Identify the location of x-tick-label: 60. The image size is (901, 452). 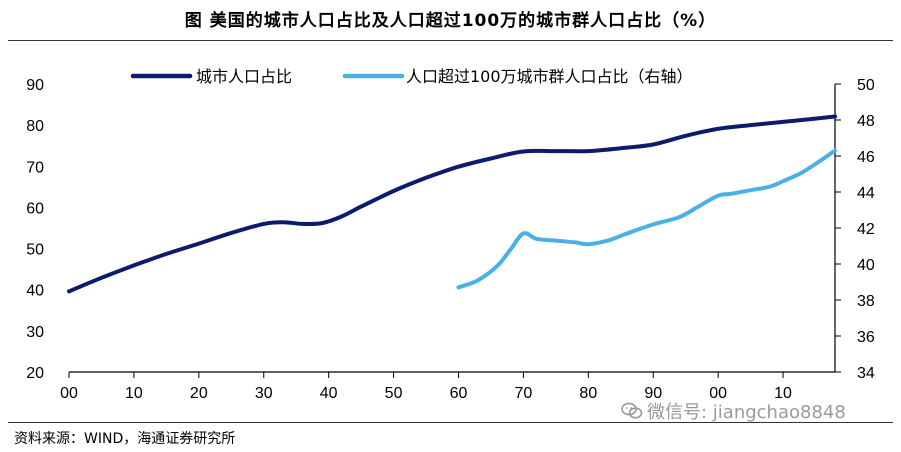
(459, 393).